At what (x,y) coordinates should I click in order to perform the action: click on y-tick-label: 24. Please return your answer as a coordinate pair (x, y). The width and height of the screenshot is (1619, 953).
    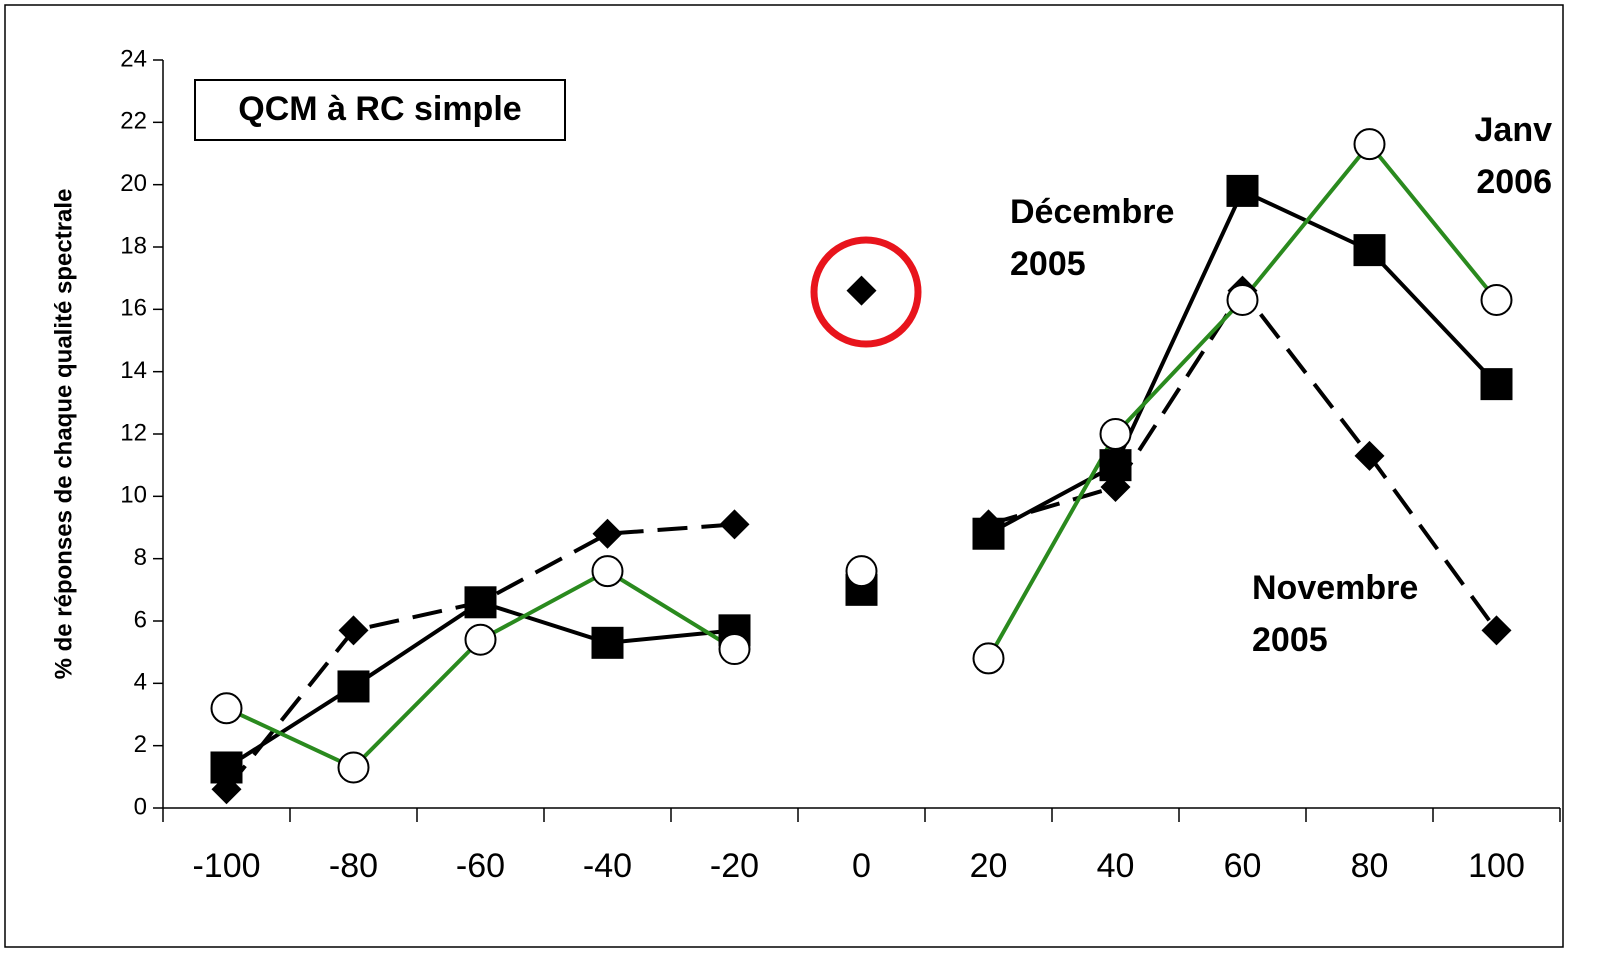
    Looking at the image, I should click on (133, 58).